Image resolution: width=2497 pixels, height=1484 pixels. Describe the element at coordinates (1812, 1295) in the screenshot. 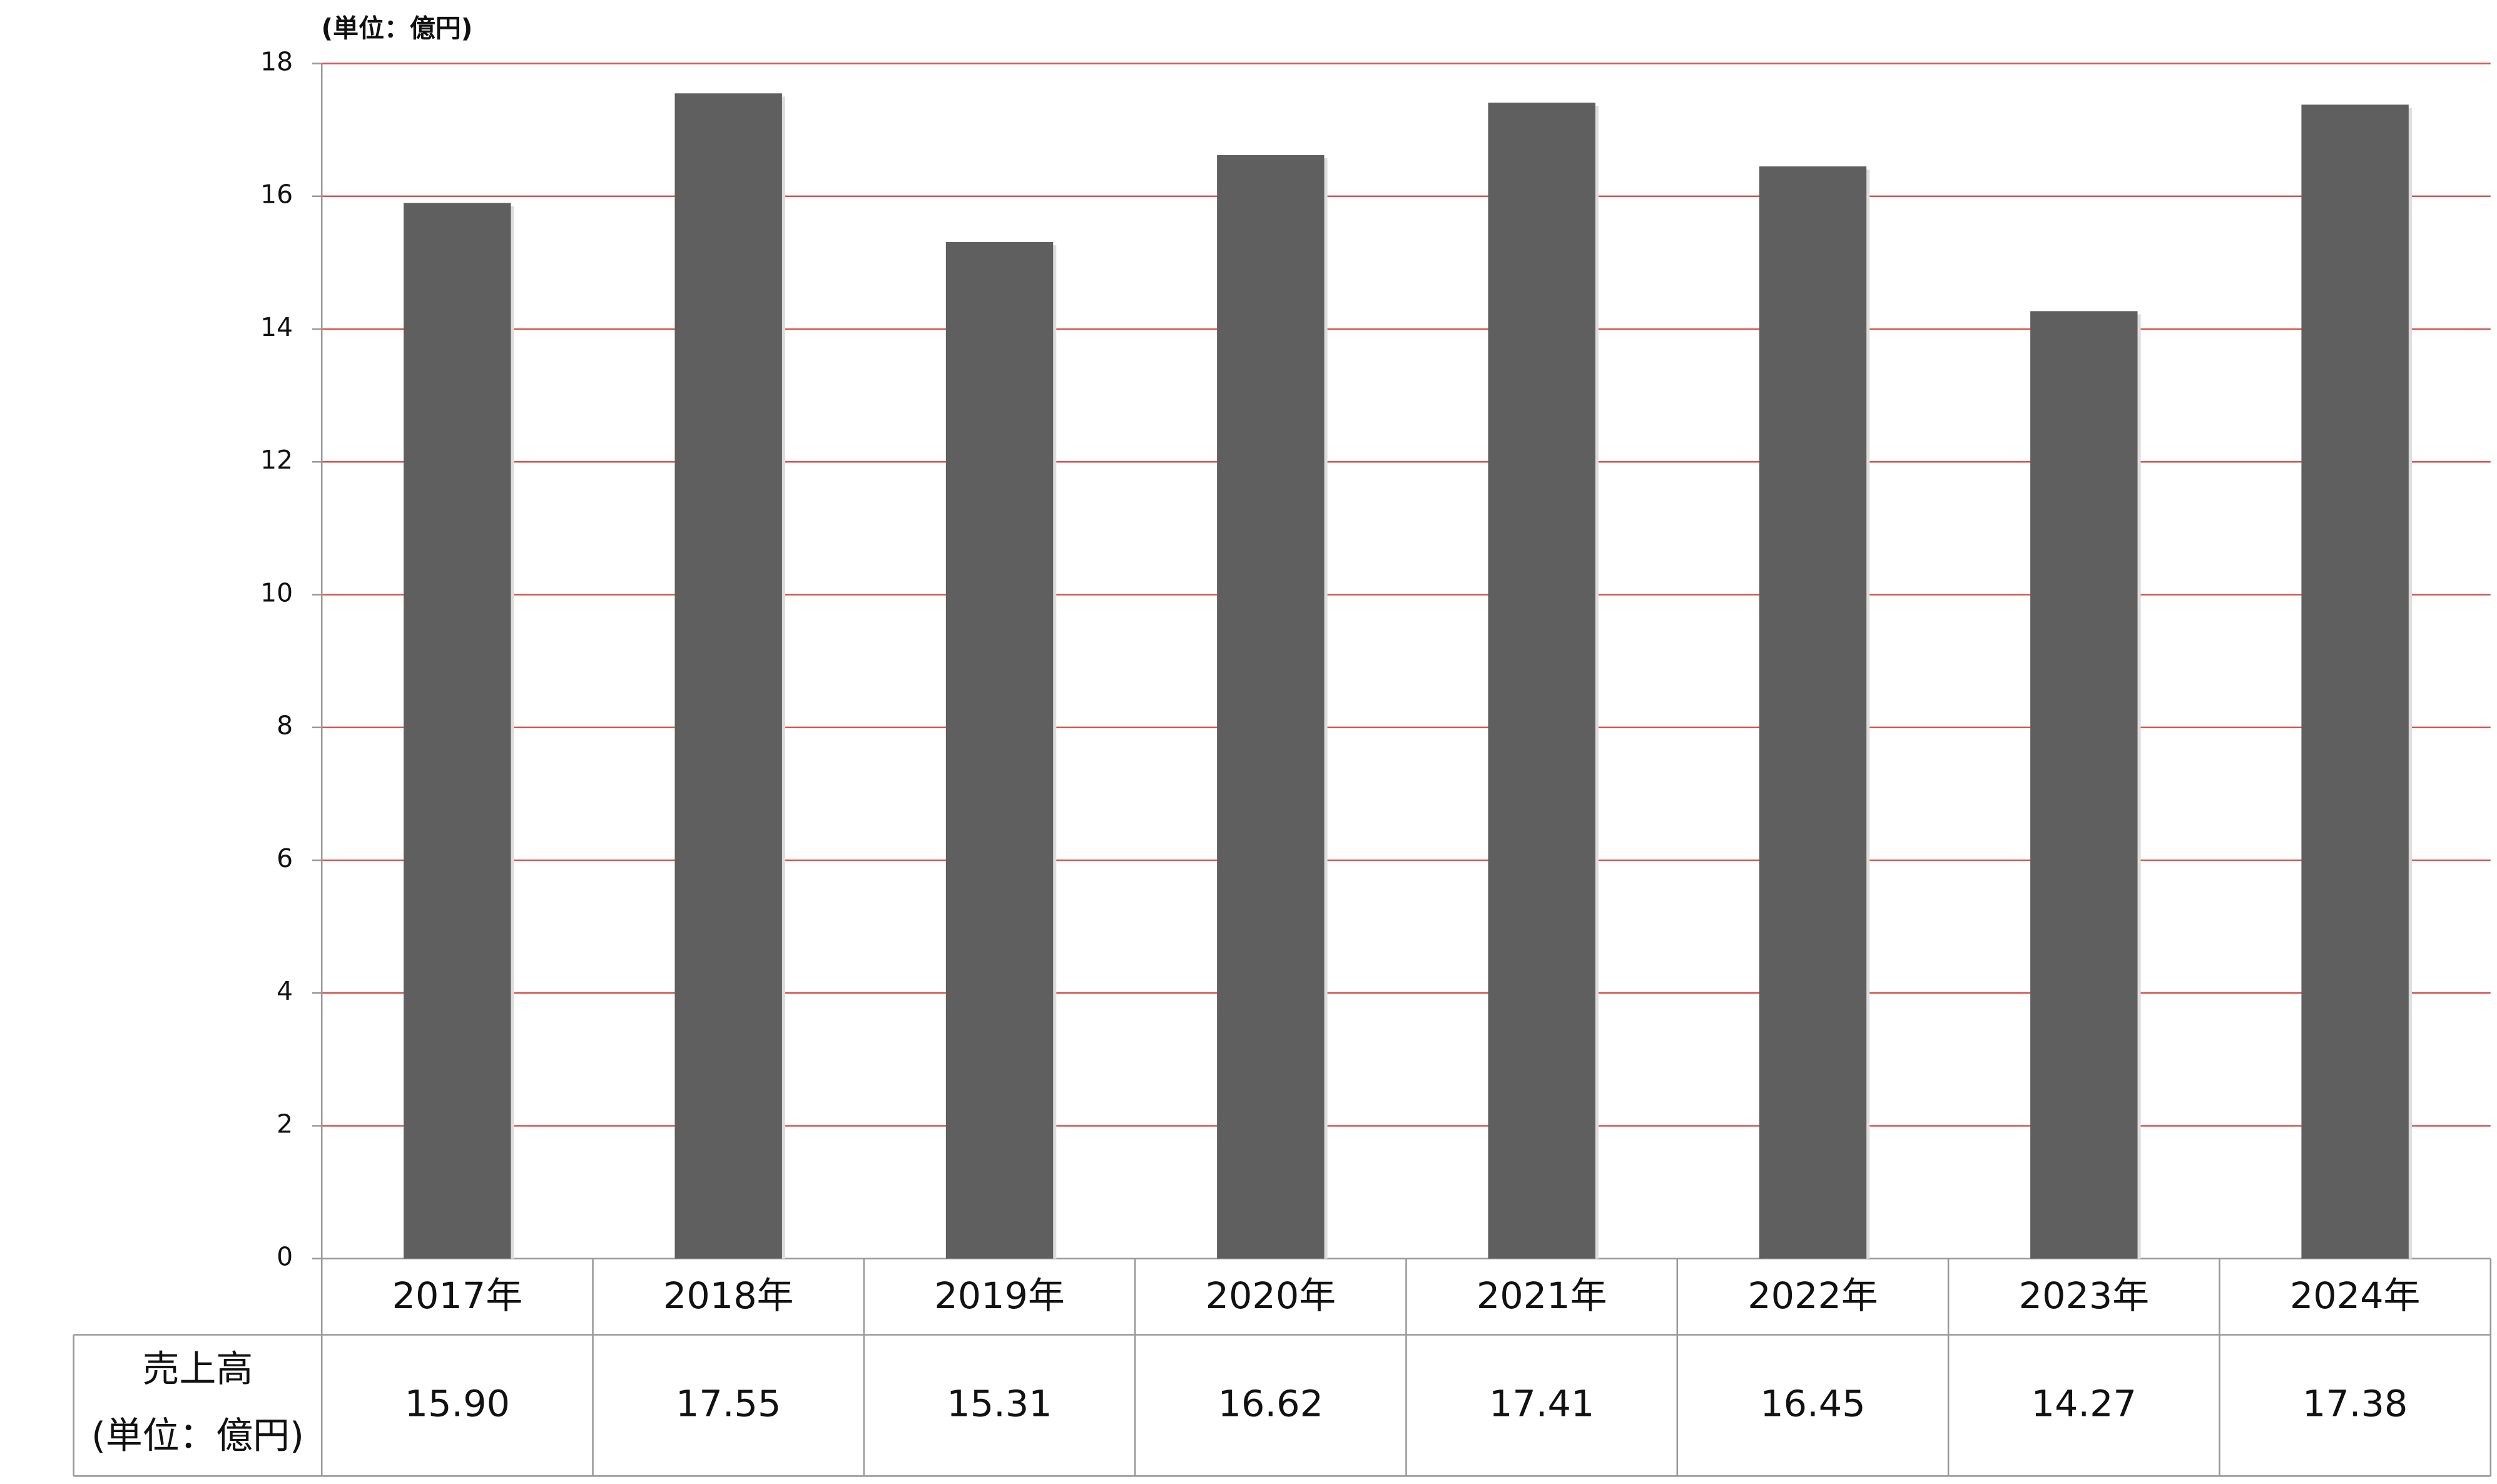

I see `x-tick-label: 2022年` at that location.